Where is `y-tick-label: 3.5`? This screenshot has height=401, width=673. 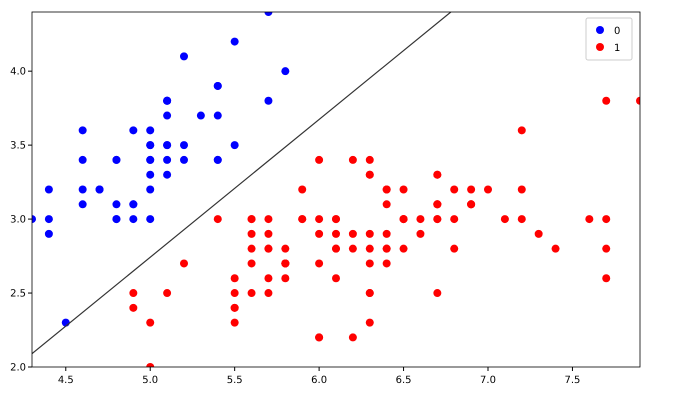 y-tick-label: 3.5 is located at coordinates (18, 146).